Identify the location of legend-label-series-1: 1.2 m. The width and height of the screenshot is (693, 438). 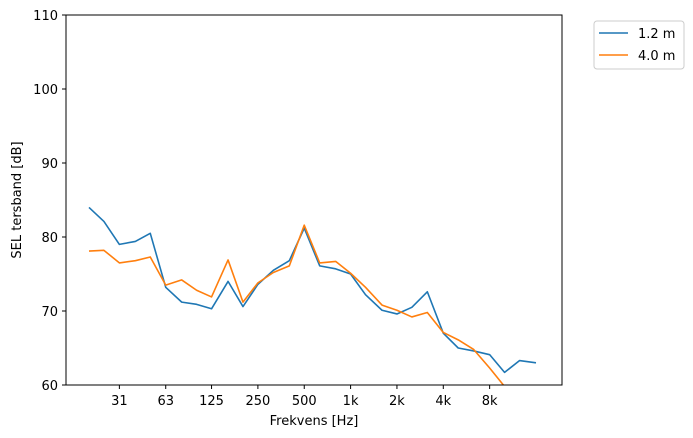
(656, 34).